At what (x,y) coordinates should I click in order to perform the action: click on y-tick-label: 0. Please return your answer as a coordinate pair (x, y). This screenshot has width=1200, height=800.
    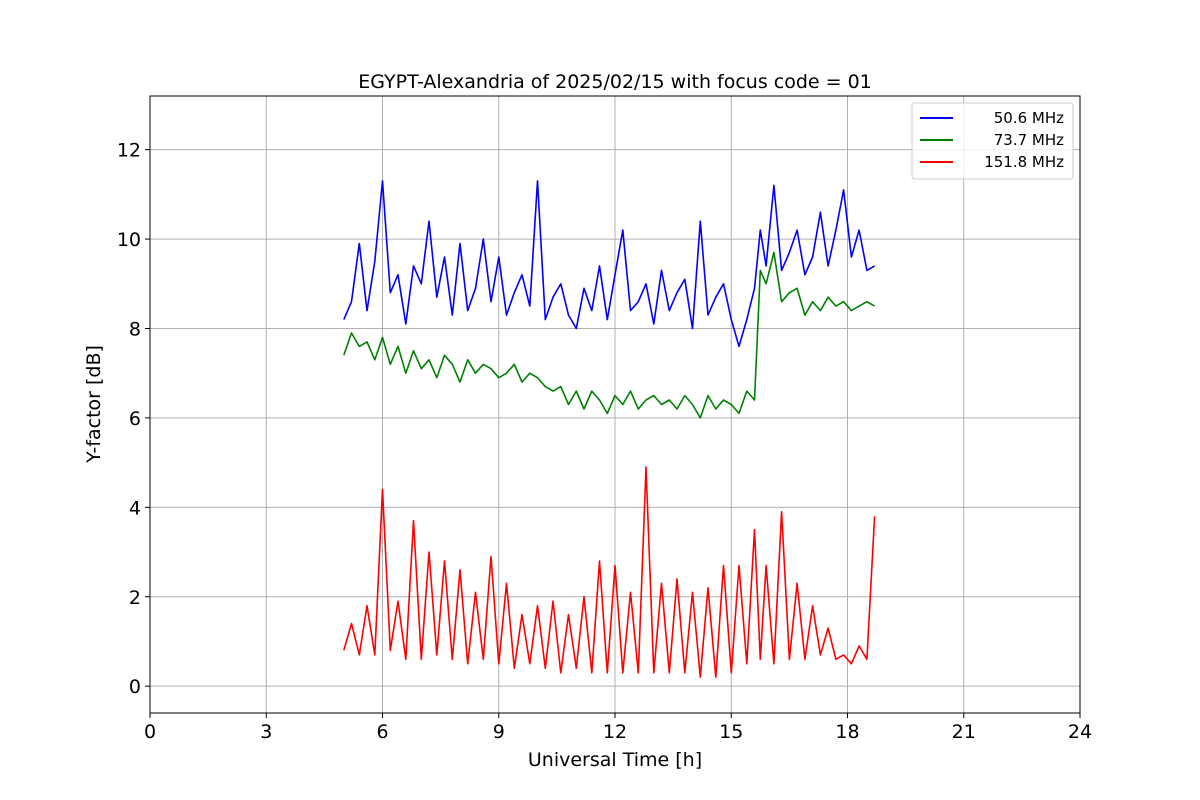
    Looking at the image, I should click on (135, 687).